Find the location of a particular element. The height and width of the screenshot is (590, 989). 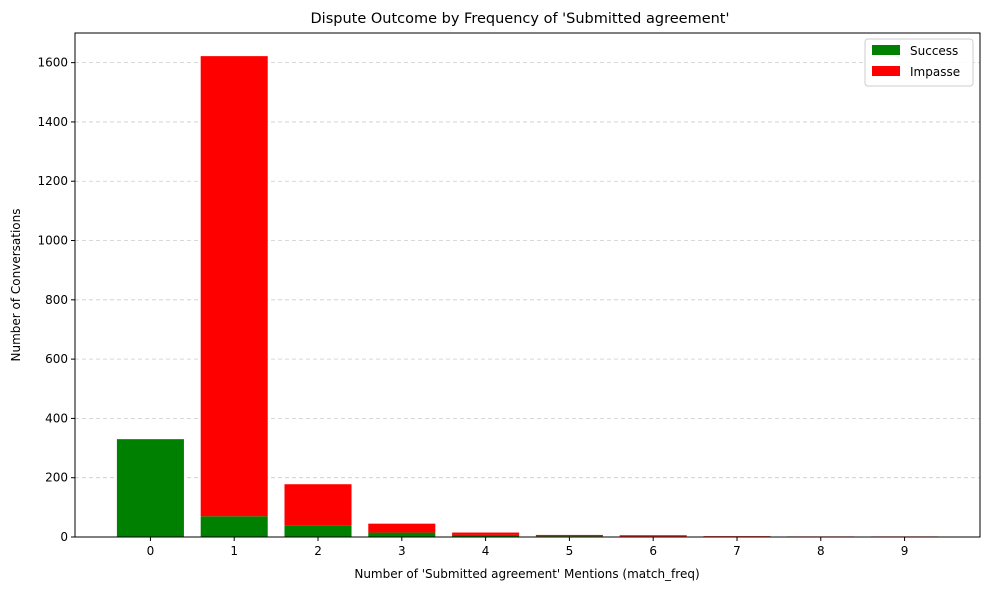

y-tick-label: 1600 is located at coordinates (52, 63).